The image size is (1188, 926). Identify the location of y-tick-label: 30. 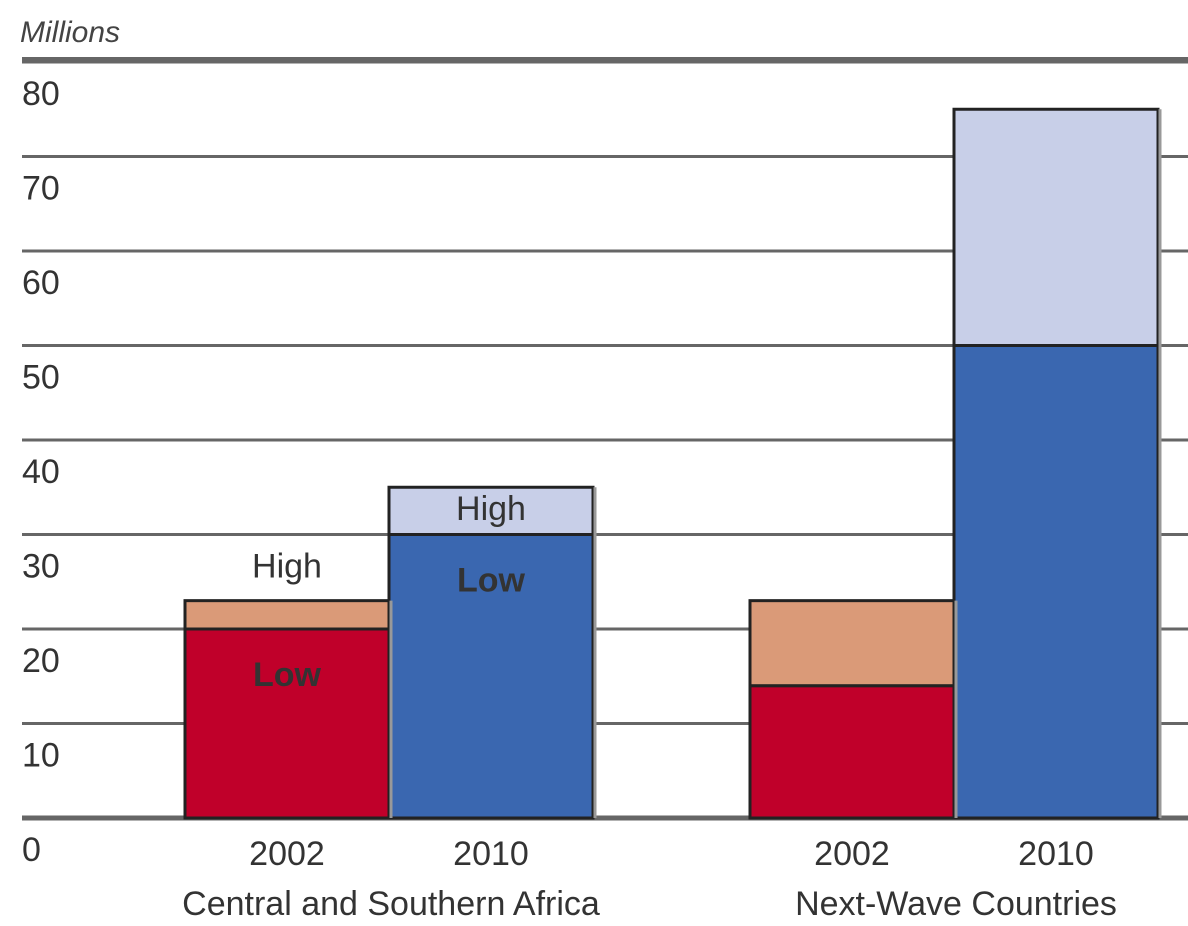
(41, 566).